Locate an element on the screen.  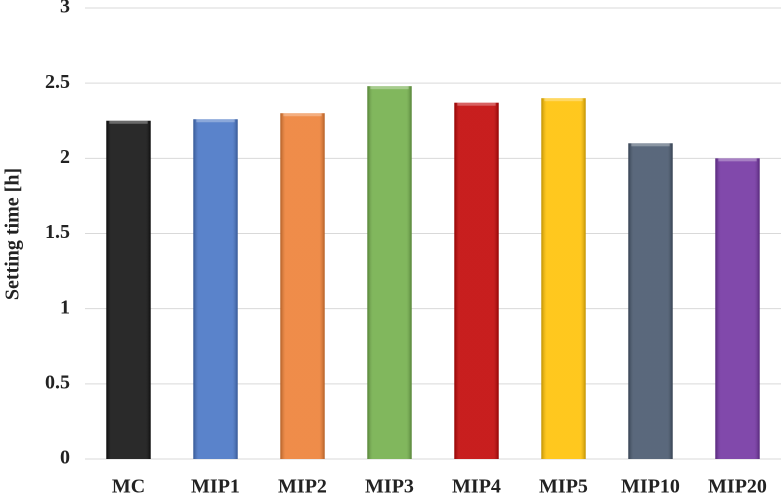
y-tick-label: 1.5 is located at coordinates (57, 232).